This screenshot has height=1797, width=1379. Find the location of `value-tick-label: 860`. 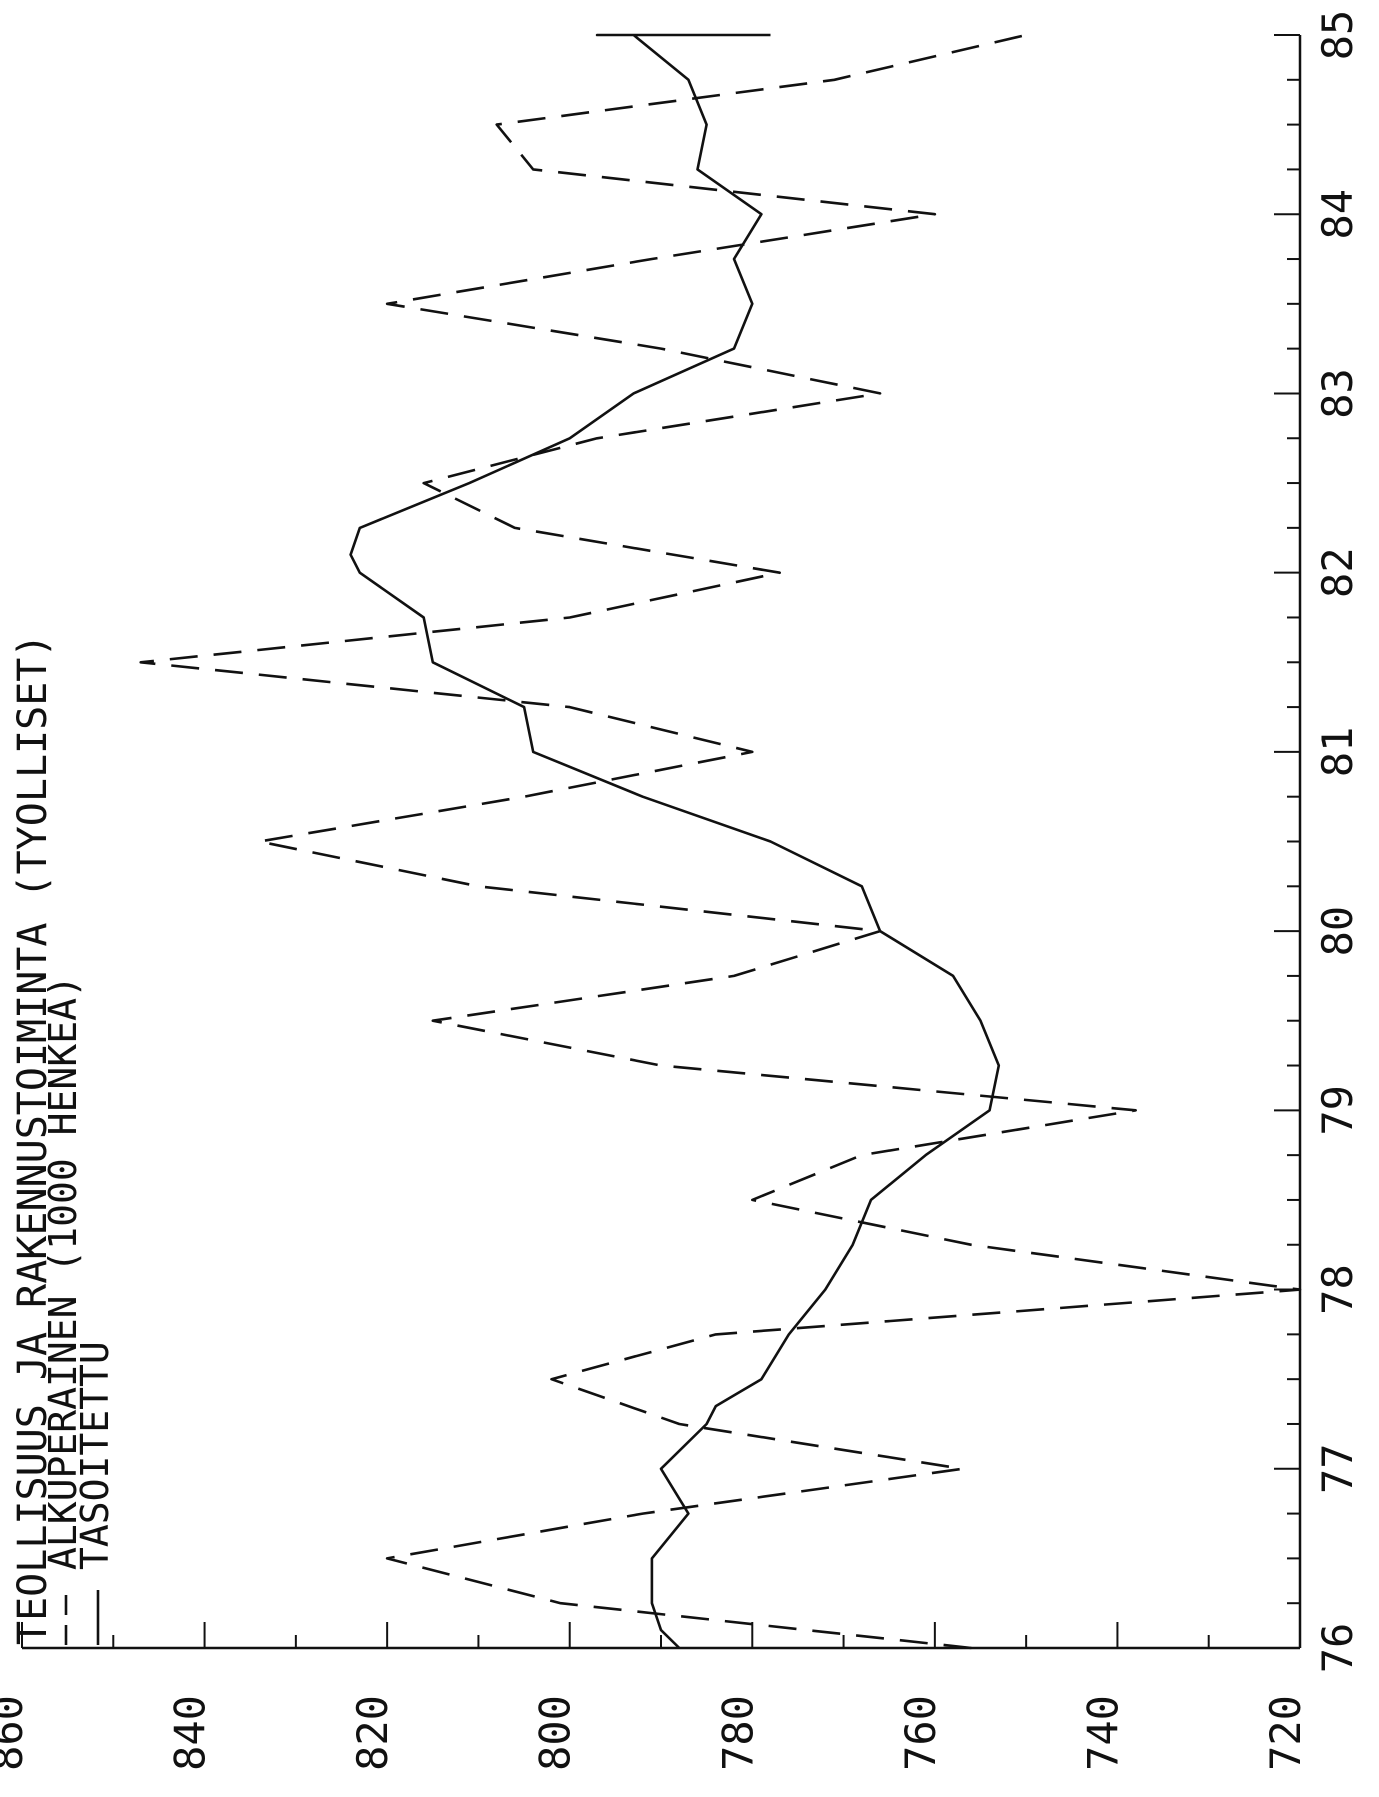

value-tick-label: 860 is located at coordinates (16, 1733).